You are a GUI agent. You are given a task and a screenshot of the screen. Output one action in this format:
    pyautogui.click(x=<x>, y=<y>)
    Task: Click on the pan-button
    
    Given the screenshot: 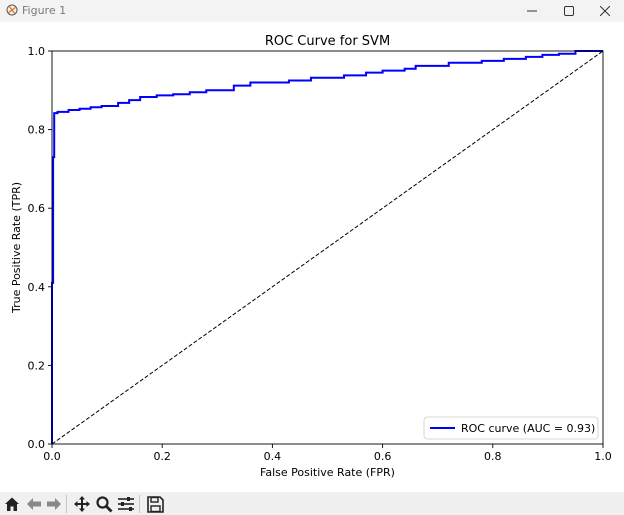 What is the action you would take?
    pyautogui.click(x=82, y=504)
    